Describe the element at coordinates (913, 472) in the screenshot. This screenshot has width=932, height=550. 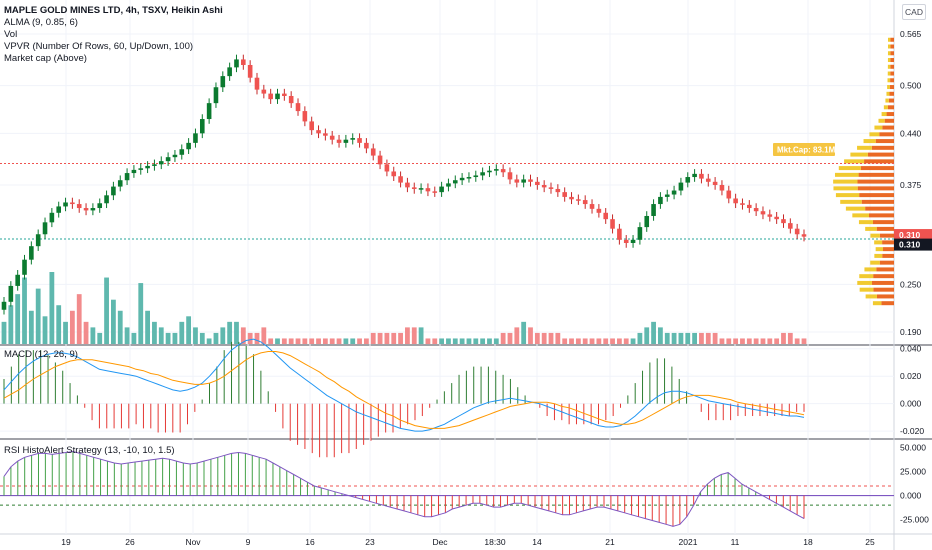
I see `rsi-tick-label: 25.000` at that location.